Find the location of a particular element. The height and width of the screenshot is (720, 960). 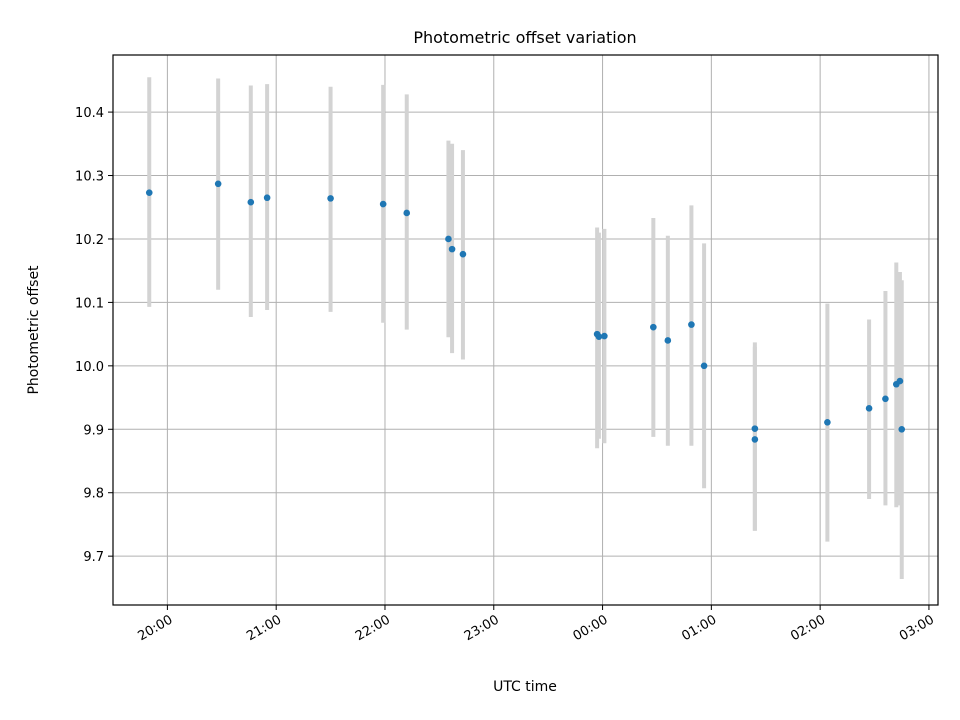

x-tick-label: 03:00 is located at coordinates (917, 628).